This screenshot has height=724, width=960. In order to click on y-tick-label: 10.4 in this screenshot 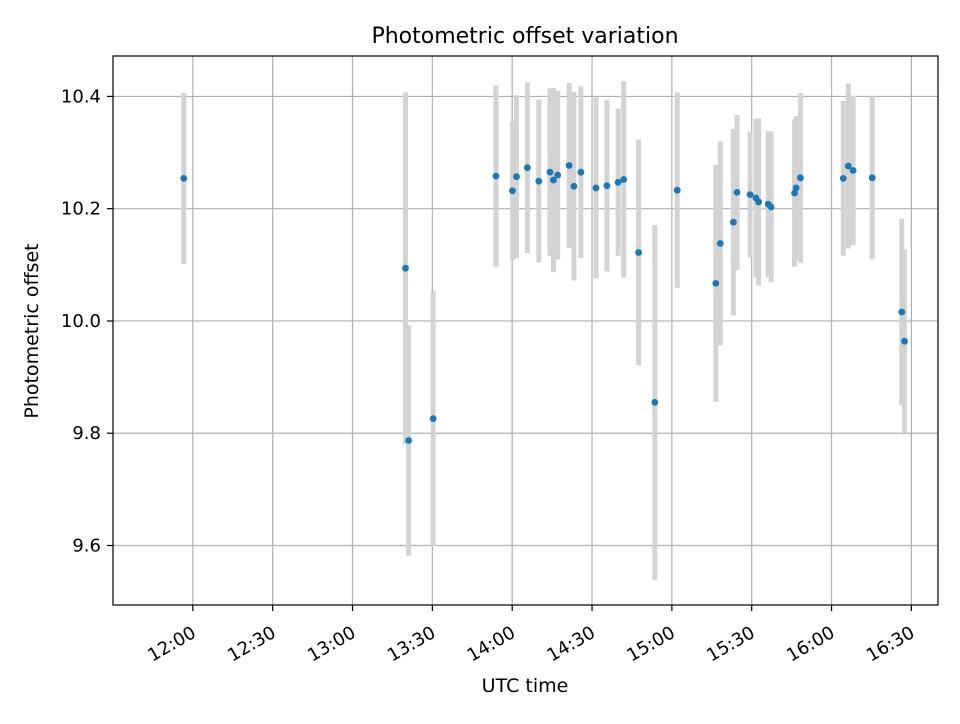, I will do `click(81, 96)`.